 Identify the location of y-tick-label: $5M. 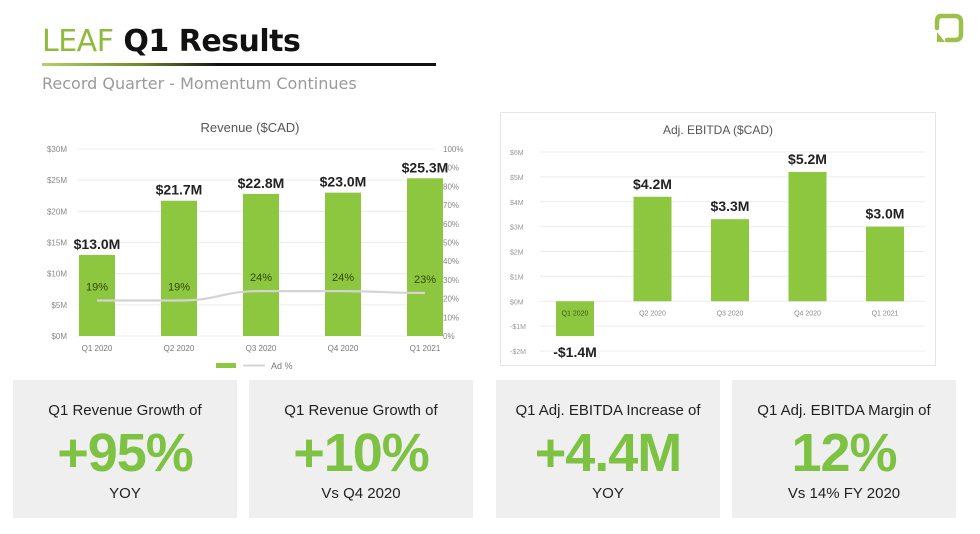
(517, 178).